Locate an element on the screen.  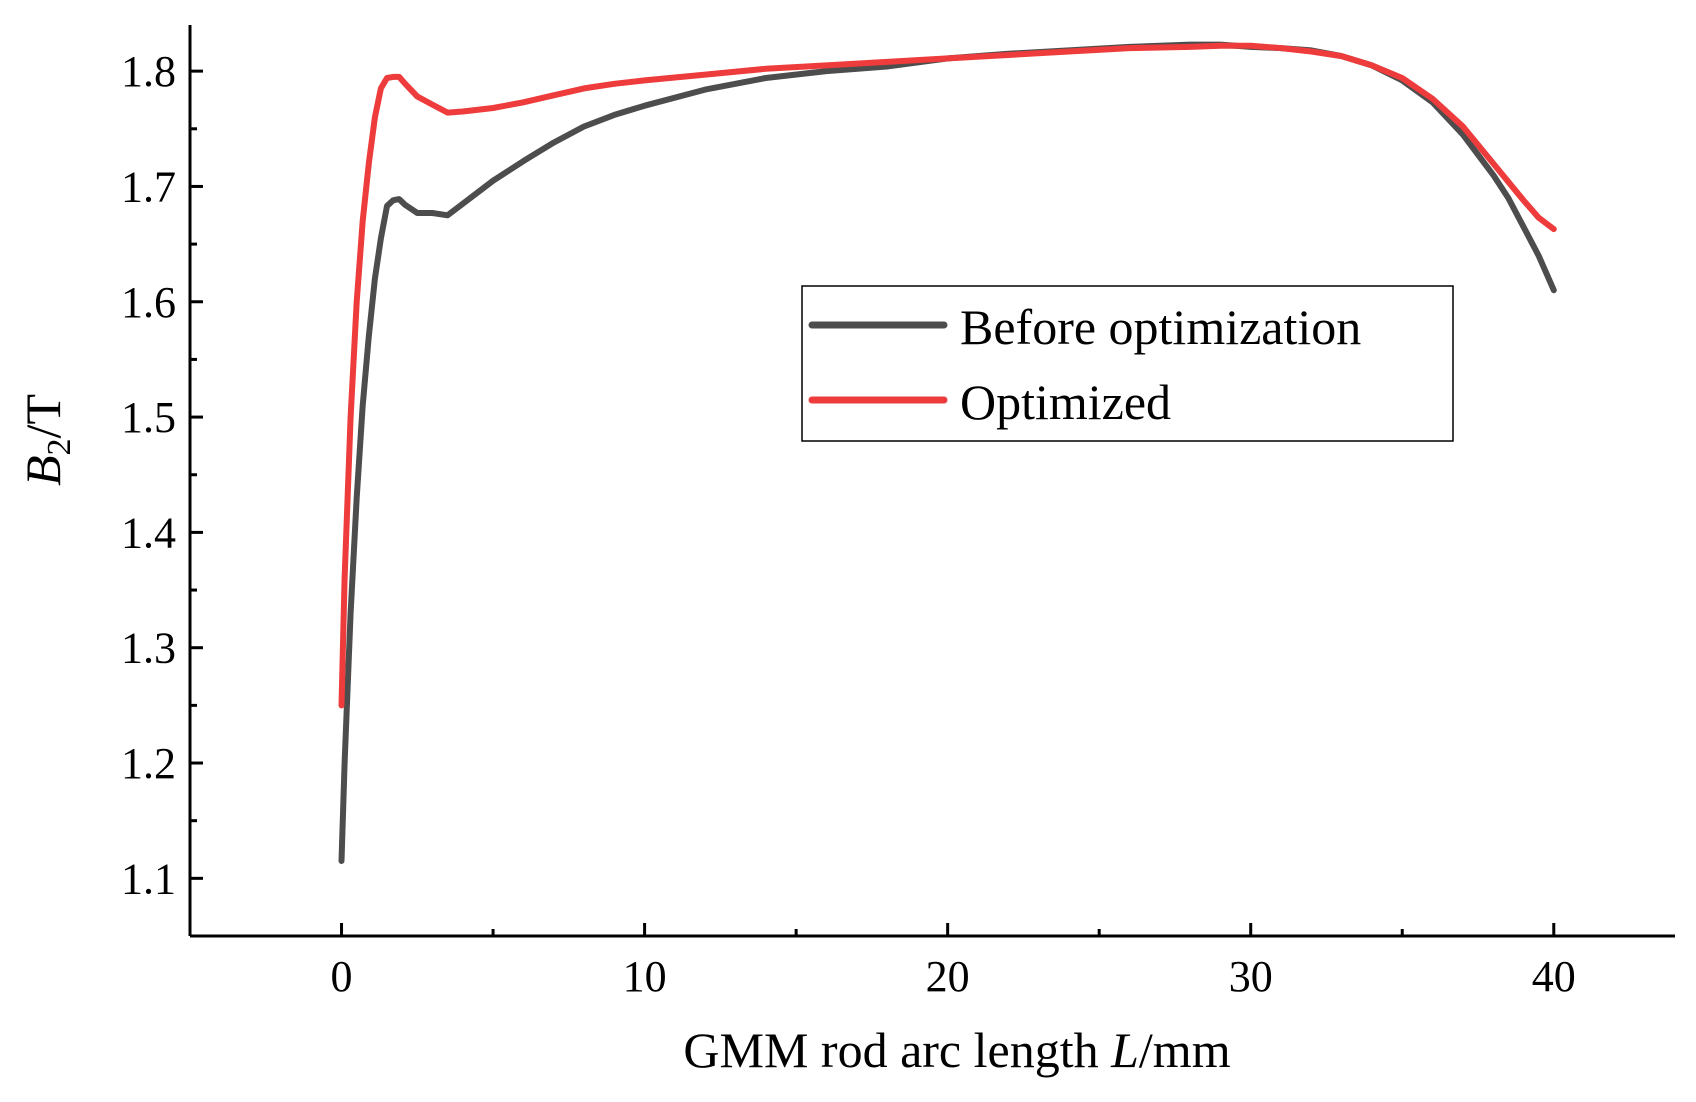
x-tick-label: 30 is located at coordinates (1251, 976).